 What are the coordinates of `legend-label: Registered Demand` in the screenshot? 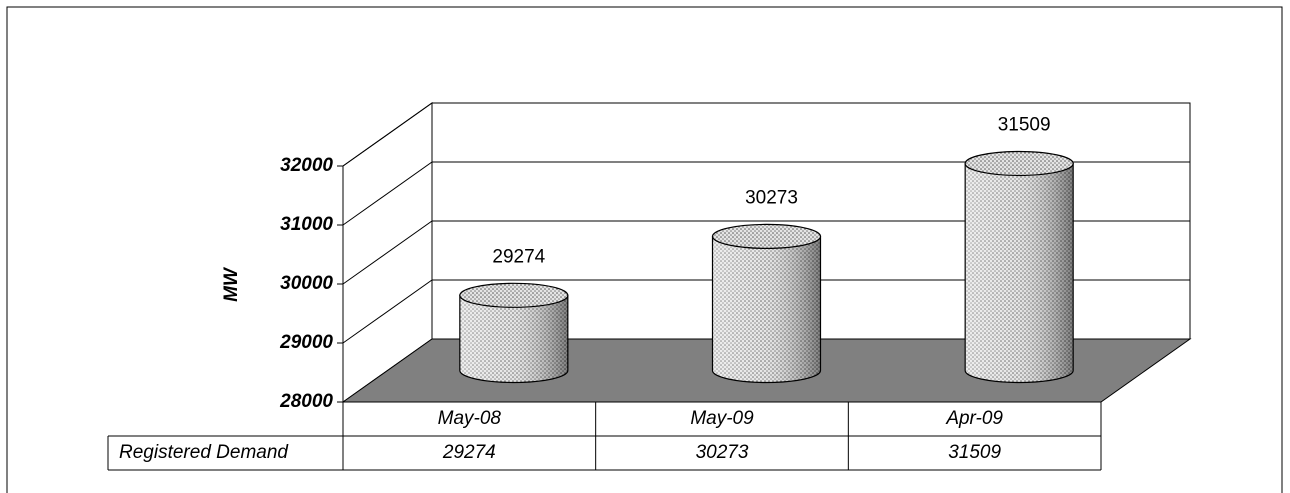 It's located at (204, 452).